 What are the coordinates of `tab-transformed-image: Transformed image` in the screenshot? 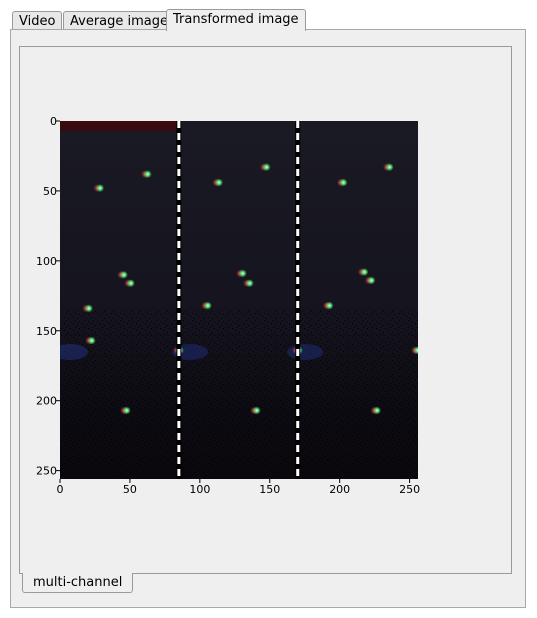 It's located at (236, 20).